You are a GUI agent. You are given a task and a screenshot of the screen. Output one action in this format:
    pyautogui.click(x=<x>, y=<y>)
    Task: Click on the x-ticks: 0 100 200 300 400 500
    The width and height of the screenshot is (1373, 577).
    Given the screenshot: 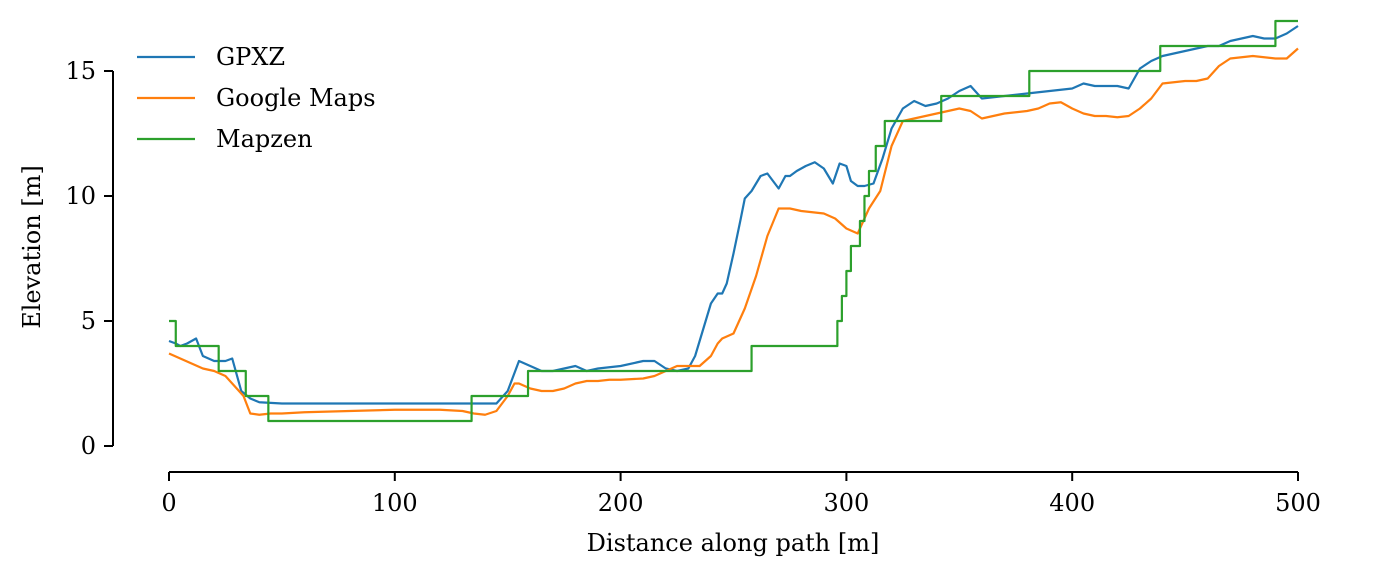 What is the action you would take?
    pyautogui.click(x=741, y=494)
    